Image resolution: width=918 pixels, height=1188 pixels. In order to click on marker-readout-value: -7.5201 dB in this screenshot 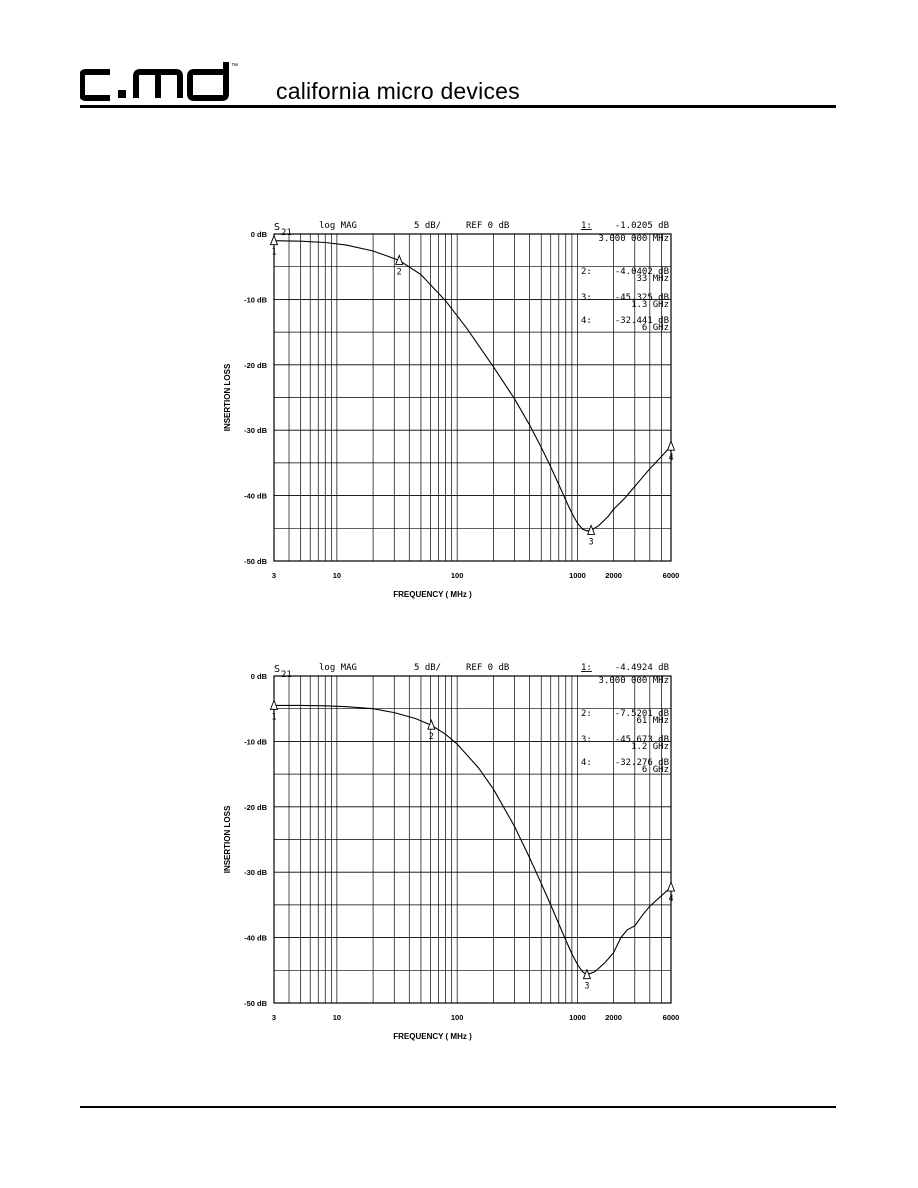, I will do `click(642, 714)`.